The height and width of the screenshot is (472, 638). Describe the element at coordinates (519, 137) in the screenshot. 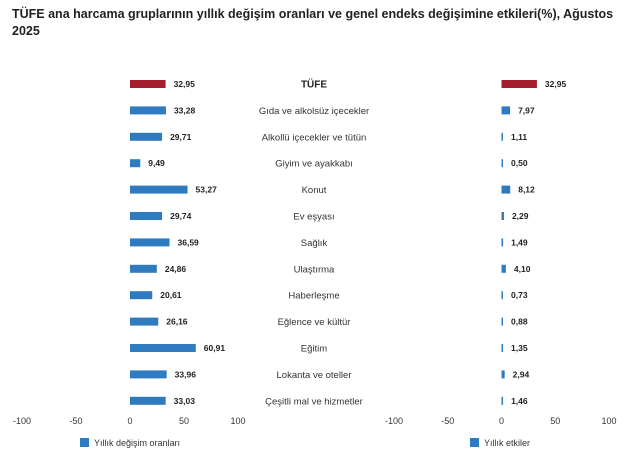

I see `effect-value-label-2: 1,11` at that location.